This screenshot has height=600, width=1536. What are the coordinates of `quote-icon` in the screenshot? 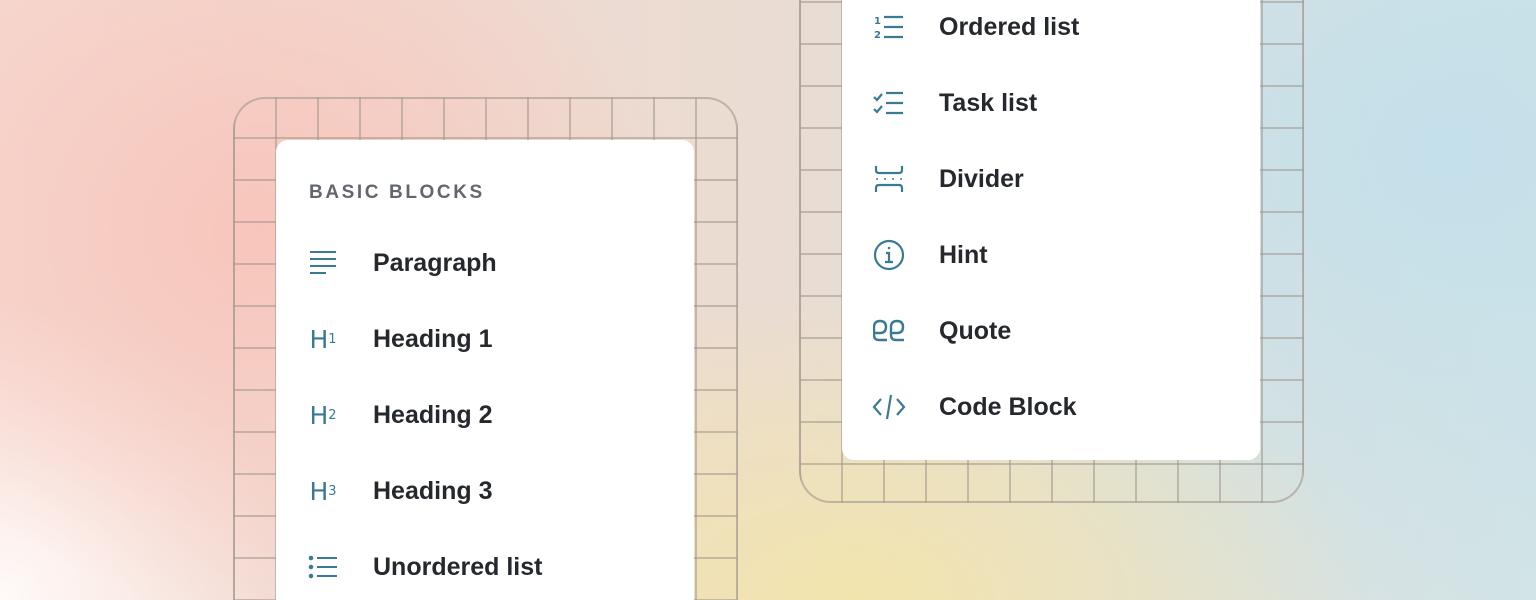 It's located at (889, 331).